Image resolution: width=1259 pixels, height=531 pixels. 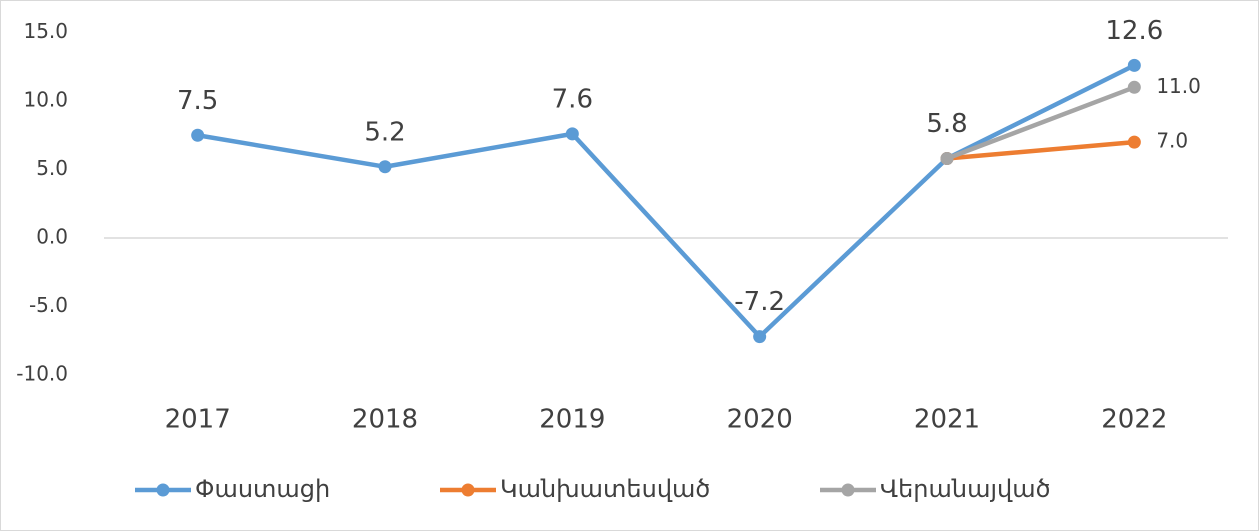 What do you see at coordinates (1134, 31) in the screenshot?
I see `data-label: 12.6` at bounding box center [1134, 31].